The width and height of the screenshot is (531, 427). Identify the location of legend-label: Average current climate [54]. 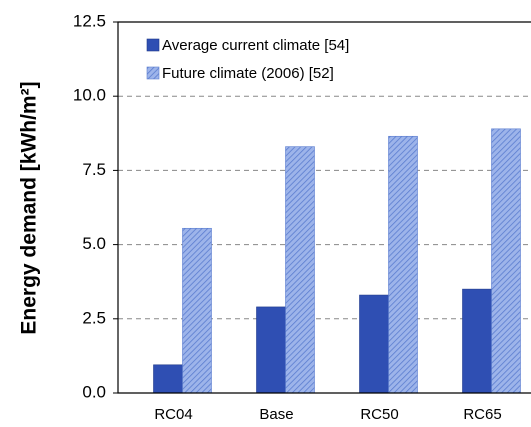
(255, 45).